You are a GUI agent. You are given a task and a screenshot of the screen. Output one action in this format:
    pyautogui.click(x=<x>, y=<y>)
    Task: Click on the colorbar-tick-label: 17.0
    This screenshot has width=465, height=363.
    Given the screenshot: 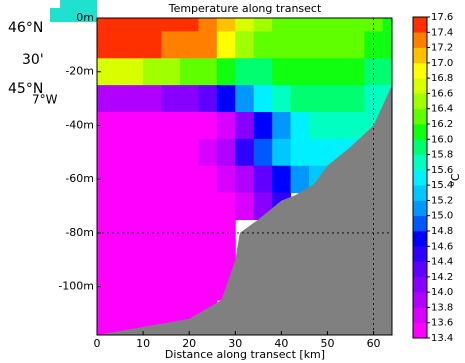 What is the action you would take?
    pyautogui.click(x=442, y=63)
    